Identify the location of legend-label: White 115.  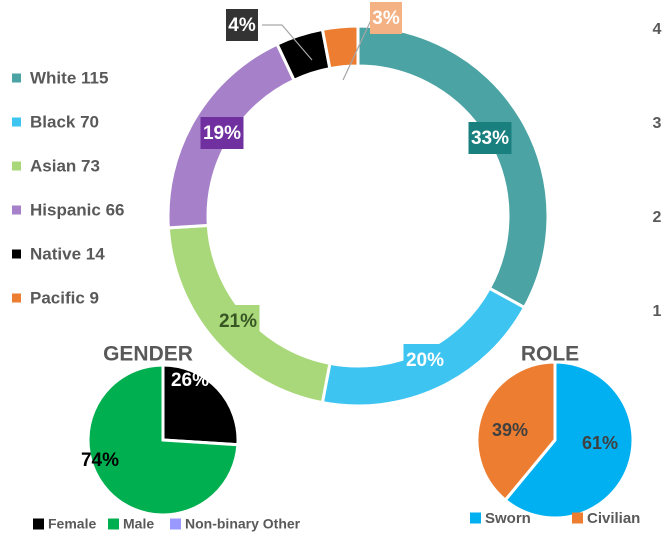
(69, 77).